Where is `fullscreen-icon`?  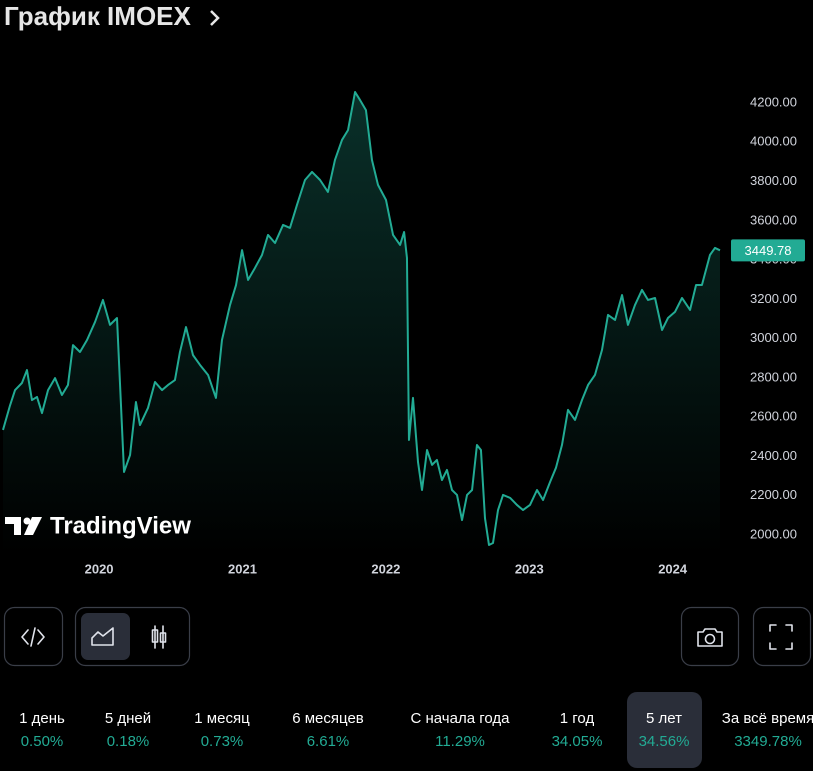
fullscreen-icon is located at coordinates (781, 637).